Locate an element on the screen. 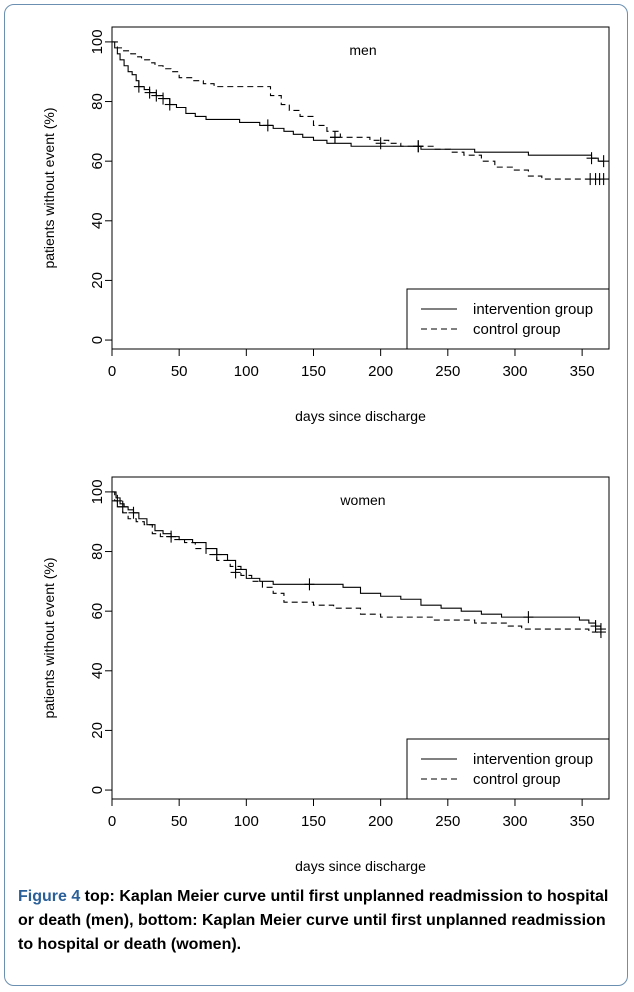  chart-title: women is located at coordinates (362, 500).